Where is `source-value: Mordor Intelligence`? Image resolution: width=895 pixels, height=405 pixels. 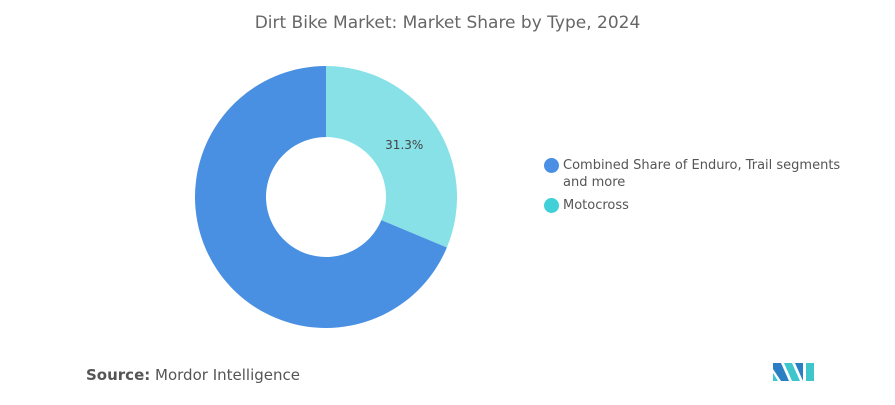 source-value: Mordor Intelligence is located at coordinates (227, 375).